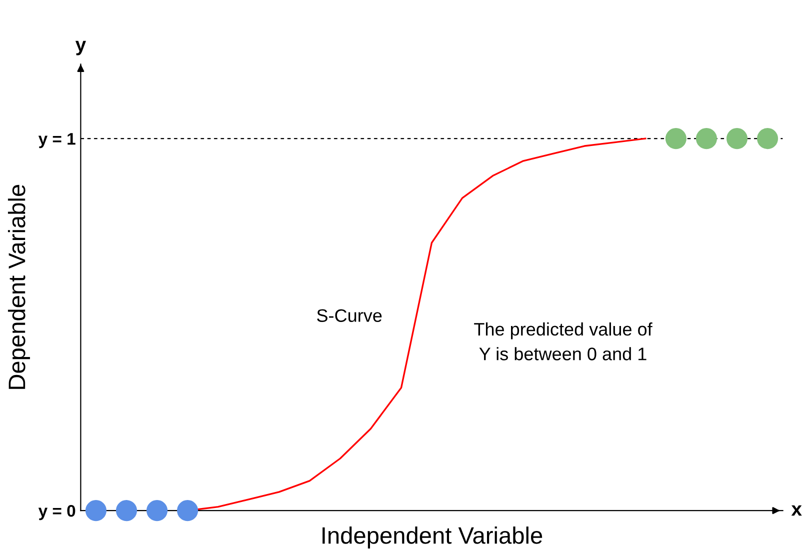  What do you see at coordinates (80, 48) in the screenshot?
I see `text: y` at bounding box center [80, 48].